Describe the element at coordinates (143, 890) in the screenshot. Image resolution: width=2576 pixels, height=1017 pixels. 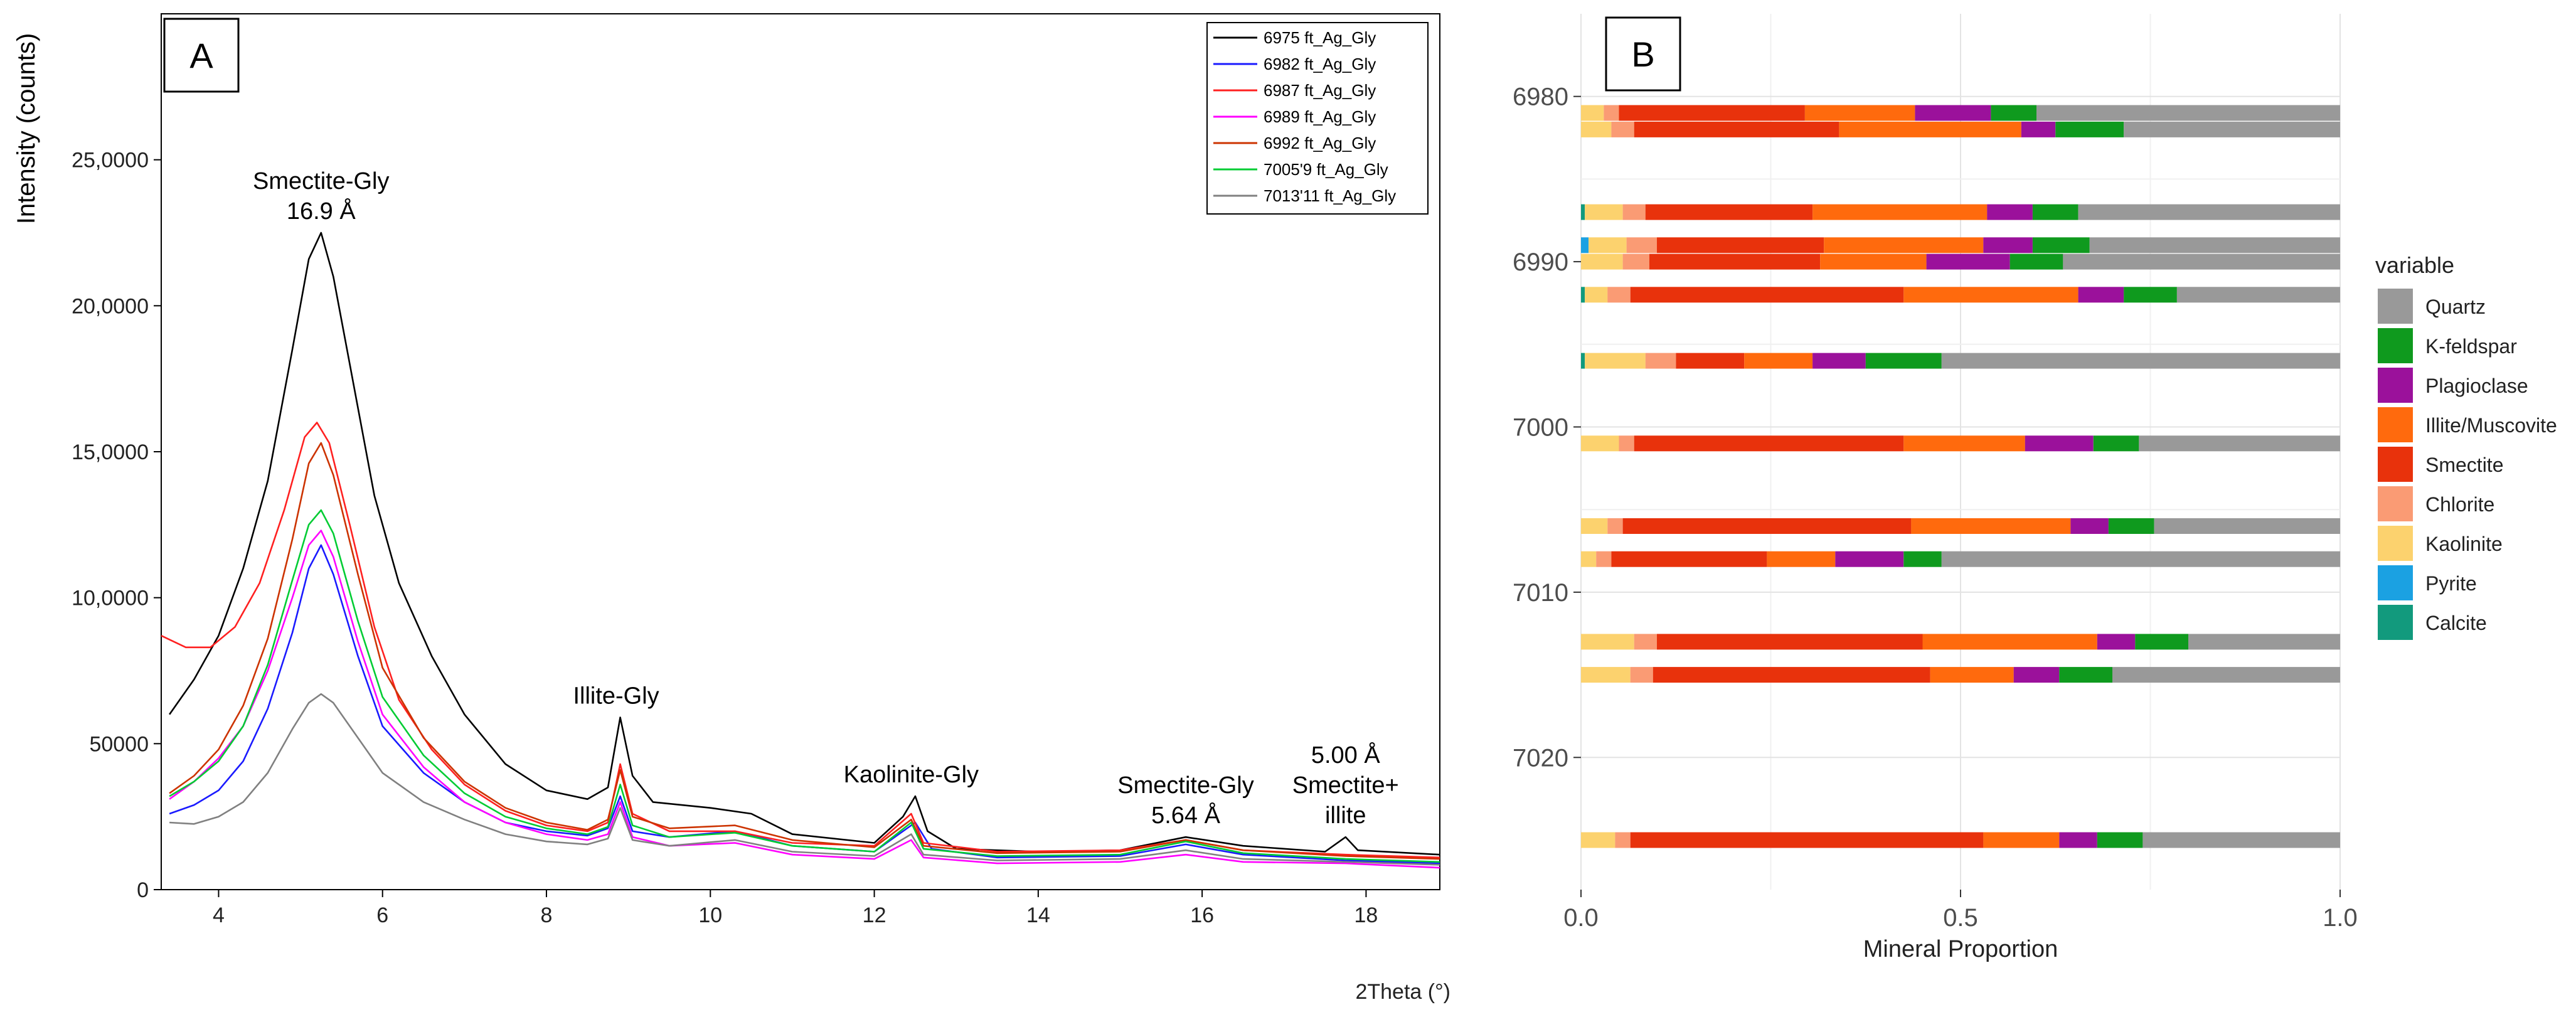
I see `panel-a-y-tick-label: 0` at that location.